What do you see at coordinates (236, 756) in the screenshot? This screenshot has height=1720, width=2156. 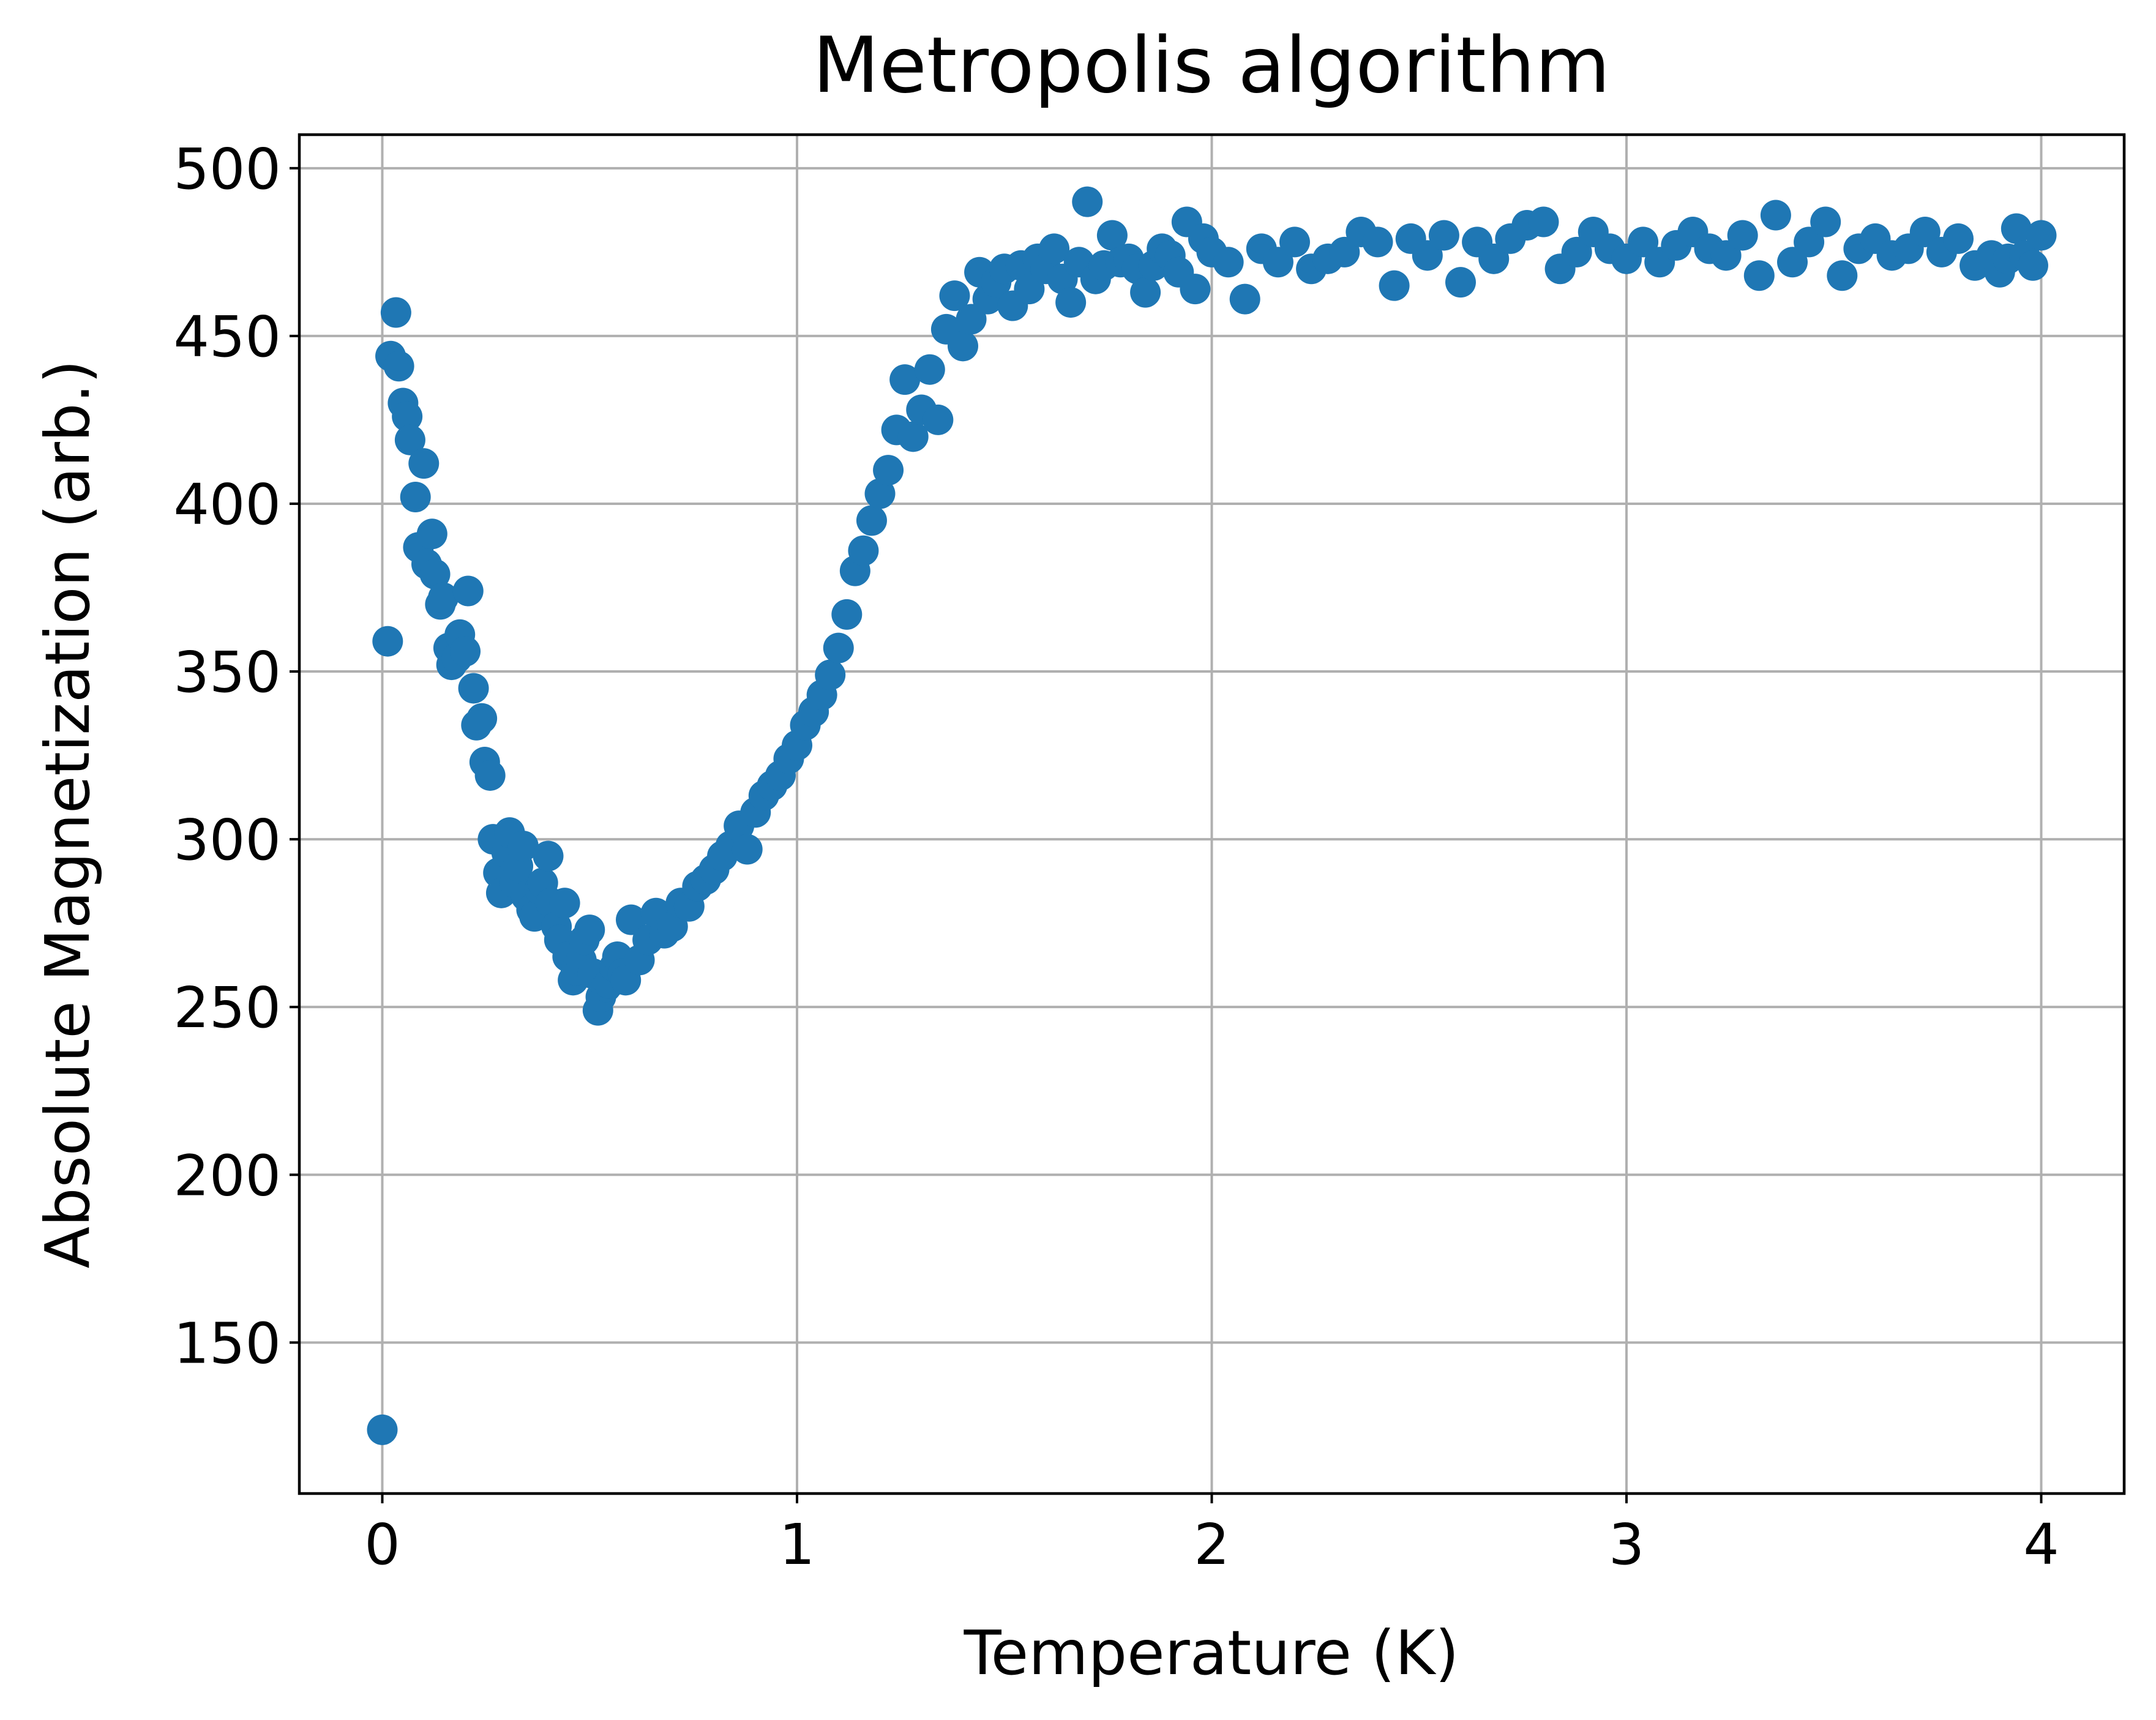 I see `y-axis: 150 200 250 300 350 400 450 500` at bounding box center [236, 756].